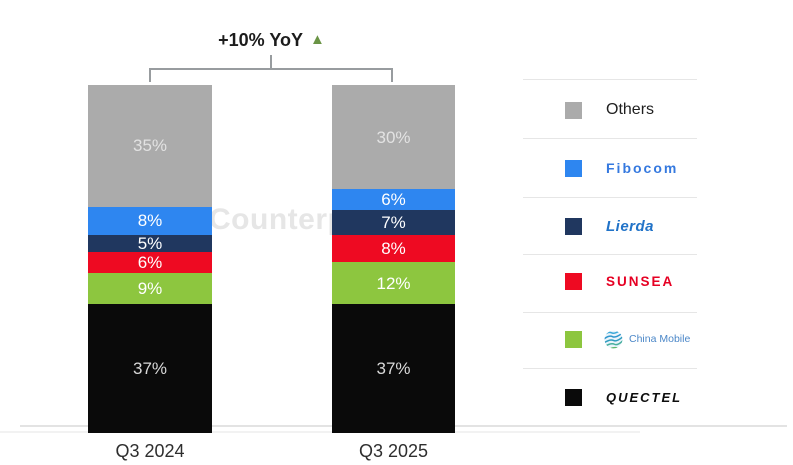 This screenshot has width=793, height=465. I want to click on legend-item-others: Others, so click(645, 110).